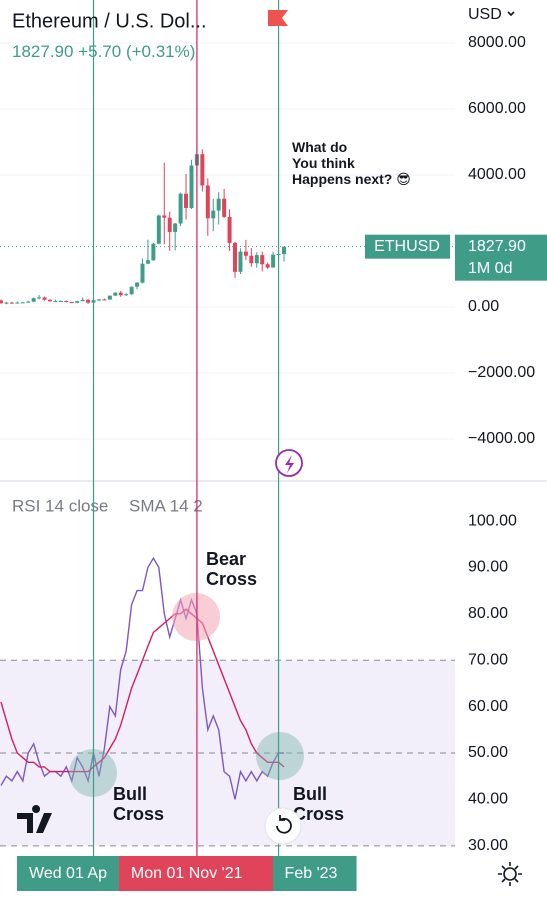 The height and width of the screenshot is (900, 547). What do you see at coordinates (488, 752) in the screenshot?
I see `y-tick-label: 50.00` at bounding box center [488, 752].